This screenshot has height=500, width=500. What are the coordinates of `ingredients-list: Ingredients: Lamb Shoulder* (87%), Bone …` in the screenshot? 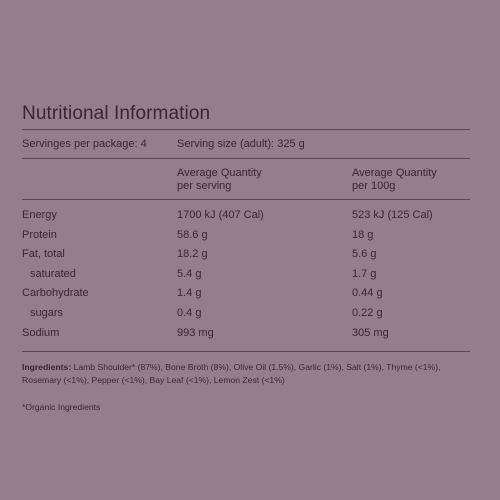 It's located at (246, 374).